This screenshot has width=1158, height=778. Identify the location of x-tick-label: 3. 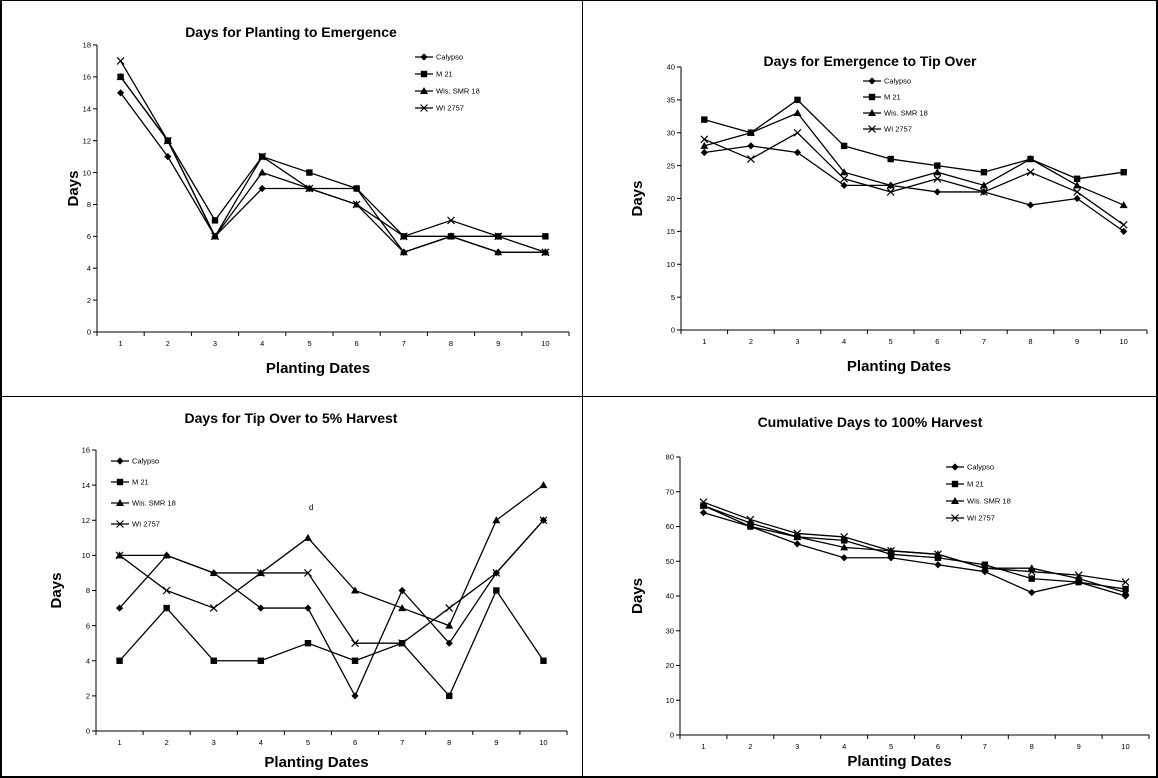
(215, 343).